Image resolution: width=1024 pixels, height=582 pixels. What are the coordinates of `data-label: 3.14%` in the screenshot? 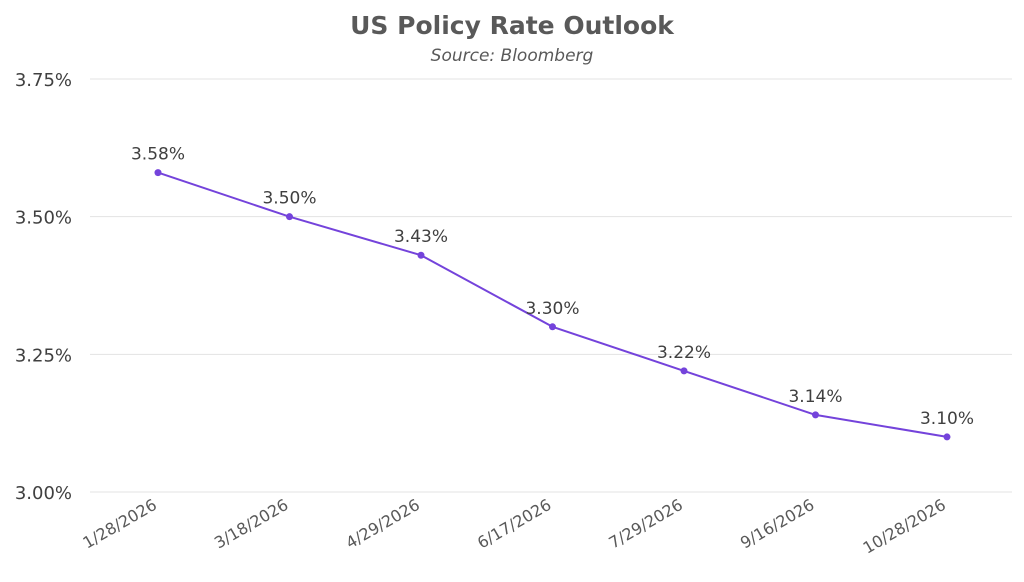 It's located at (815, 397).